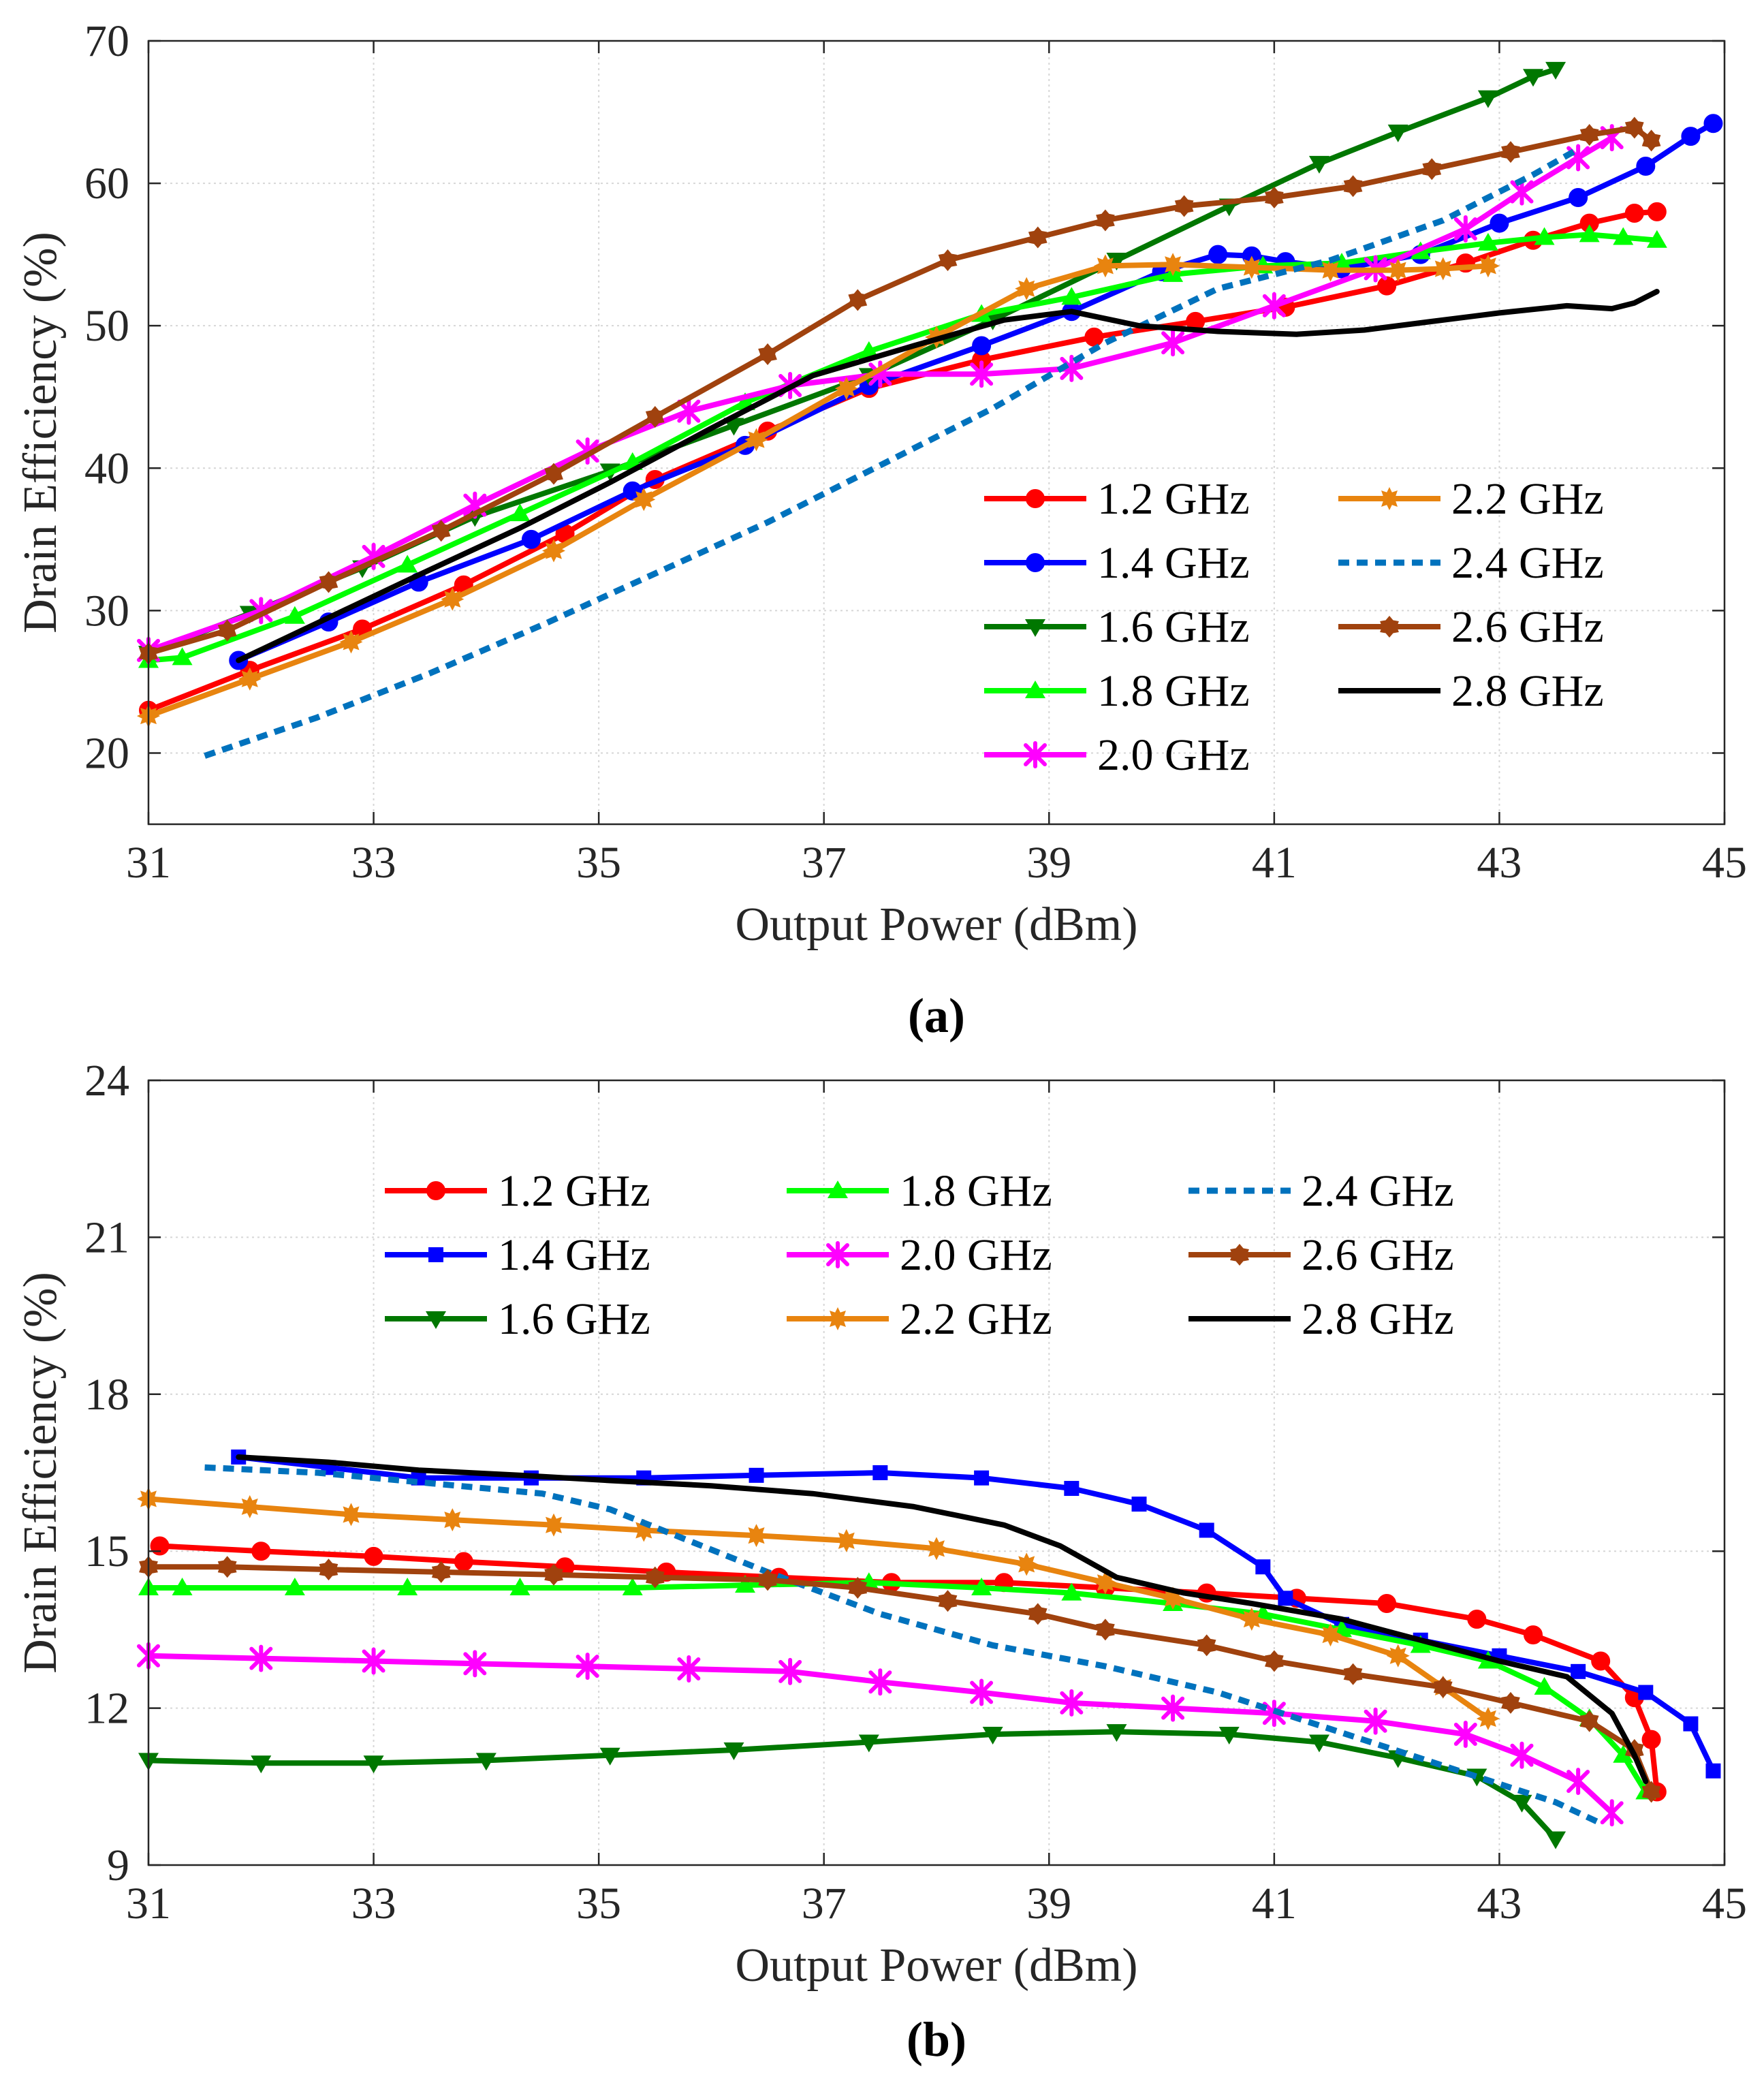 The width and height of the screenshot is (1764, 2081). What do you see at coordinates (942, 1619) in the screenshot?
I see `series-line-b-2-8-ghz` at bounding box center [942, 1619].